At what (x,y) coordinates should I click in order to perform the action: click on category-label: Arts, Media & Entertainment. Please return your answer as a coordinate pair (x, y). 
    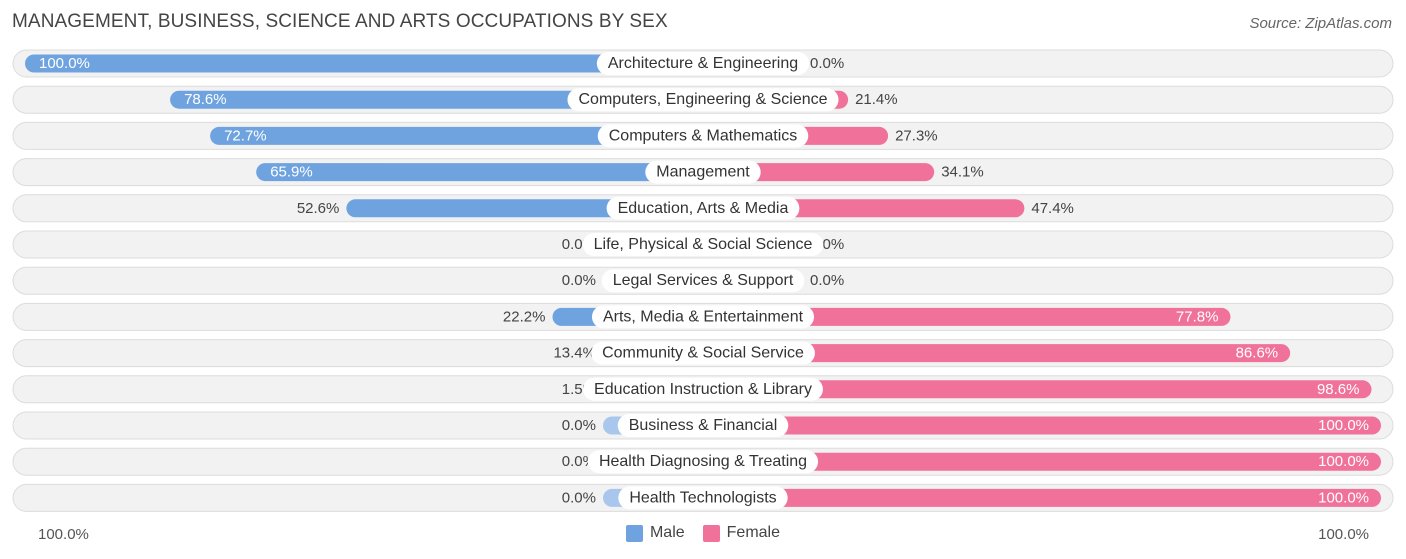
    Looking at the image, I should click on (703, 316).